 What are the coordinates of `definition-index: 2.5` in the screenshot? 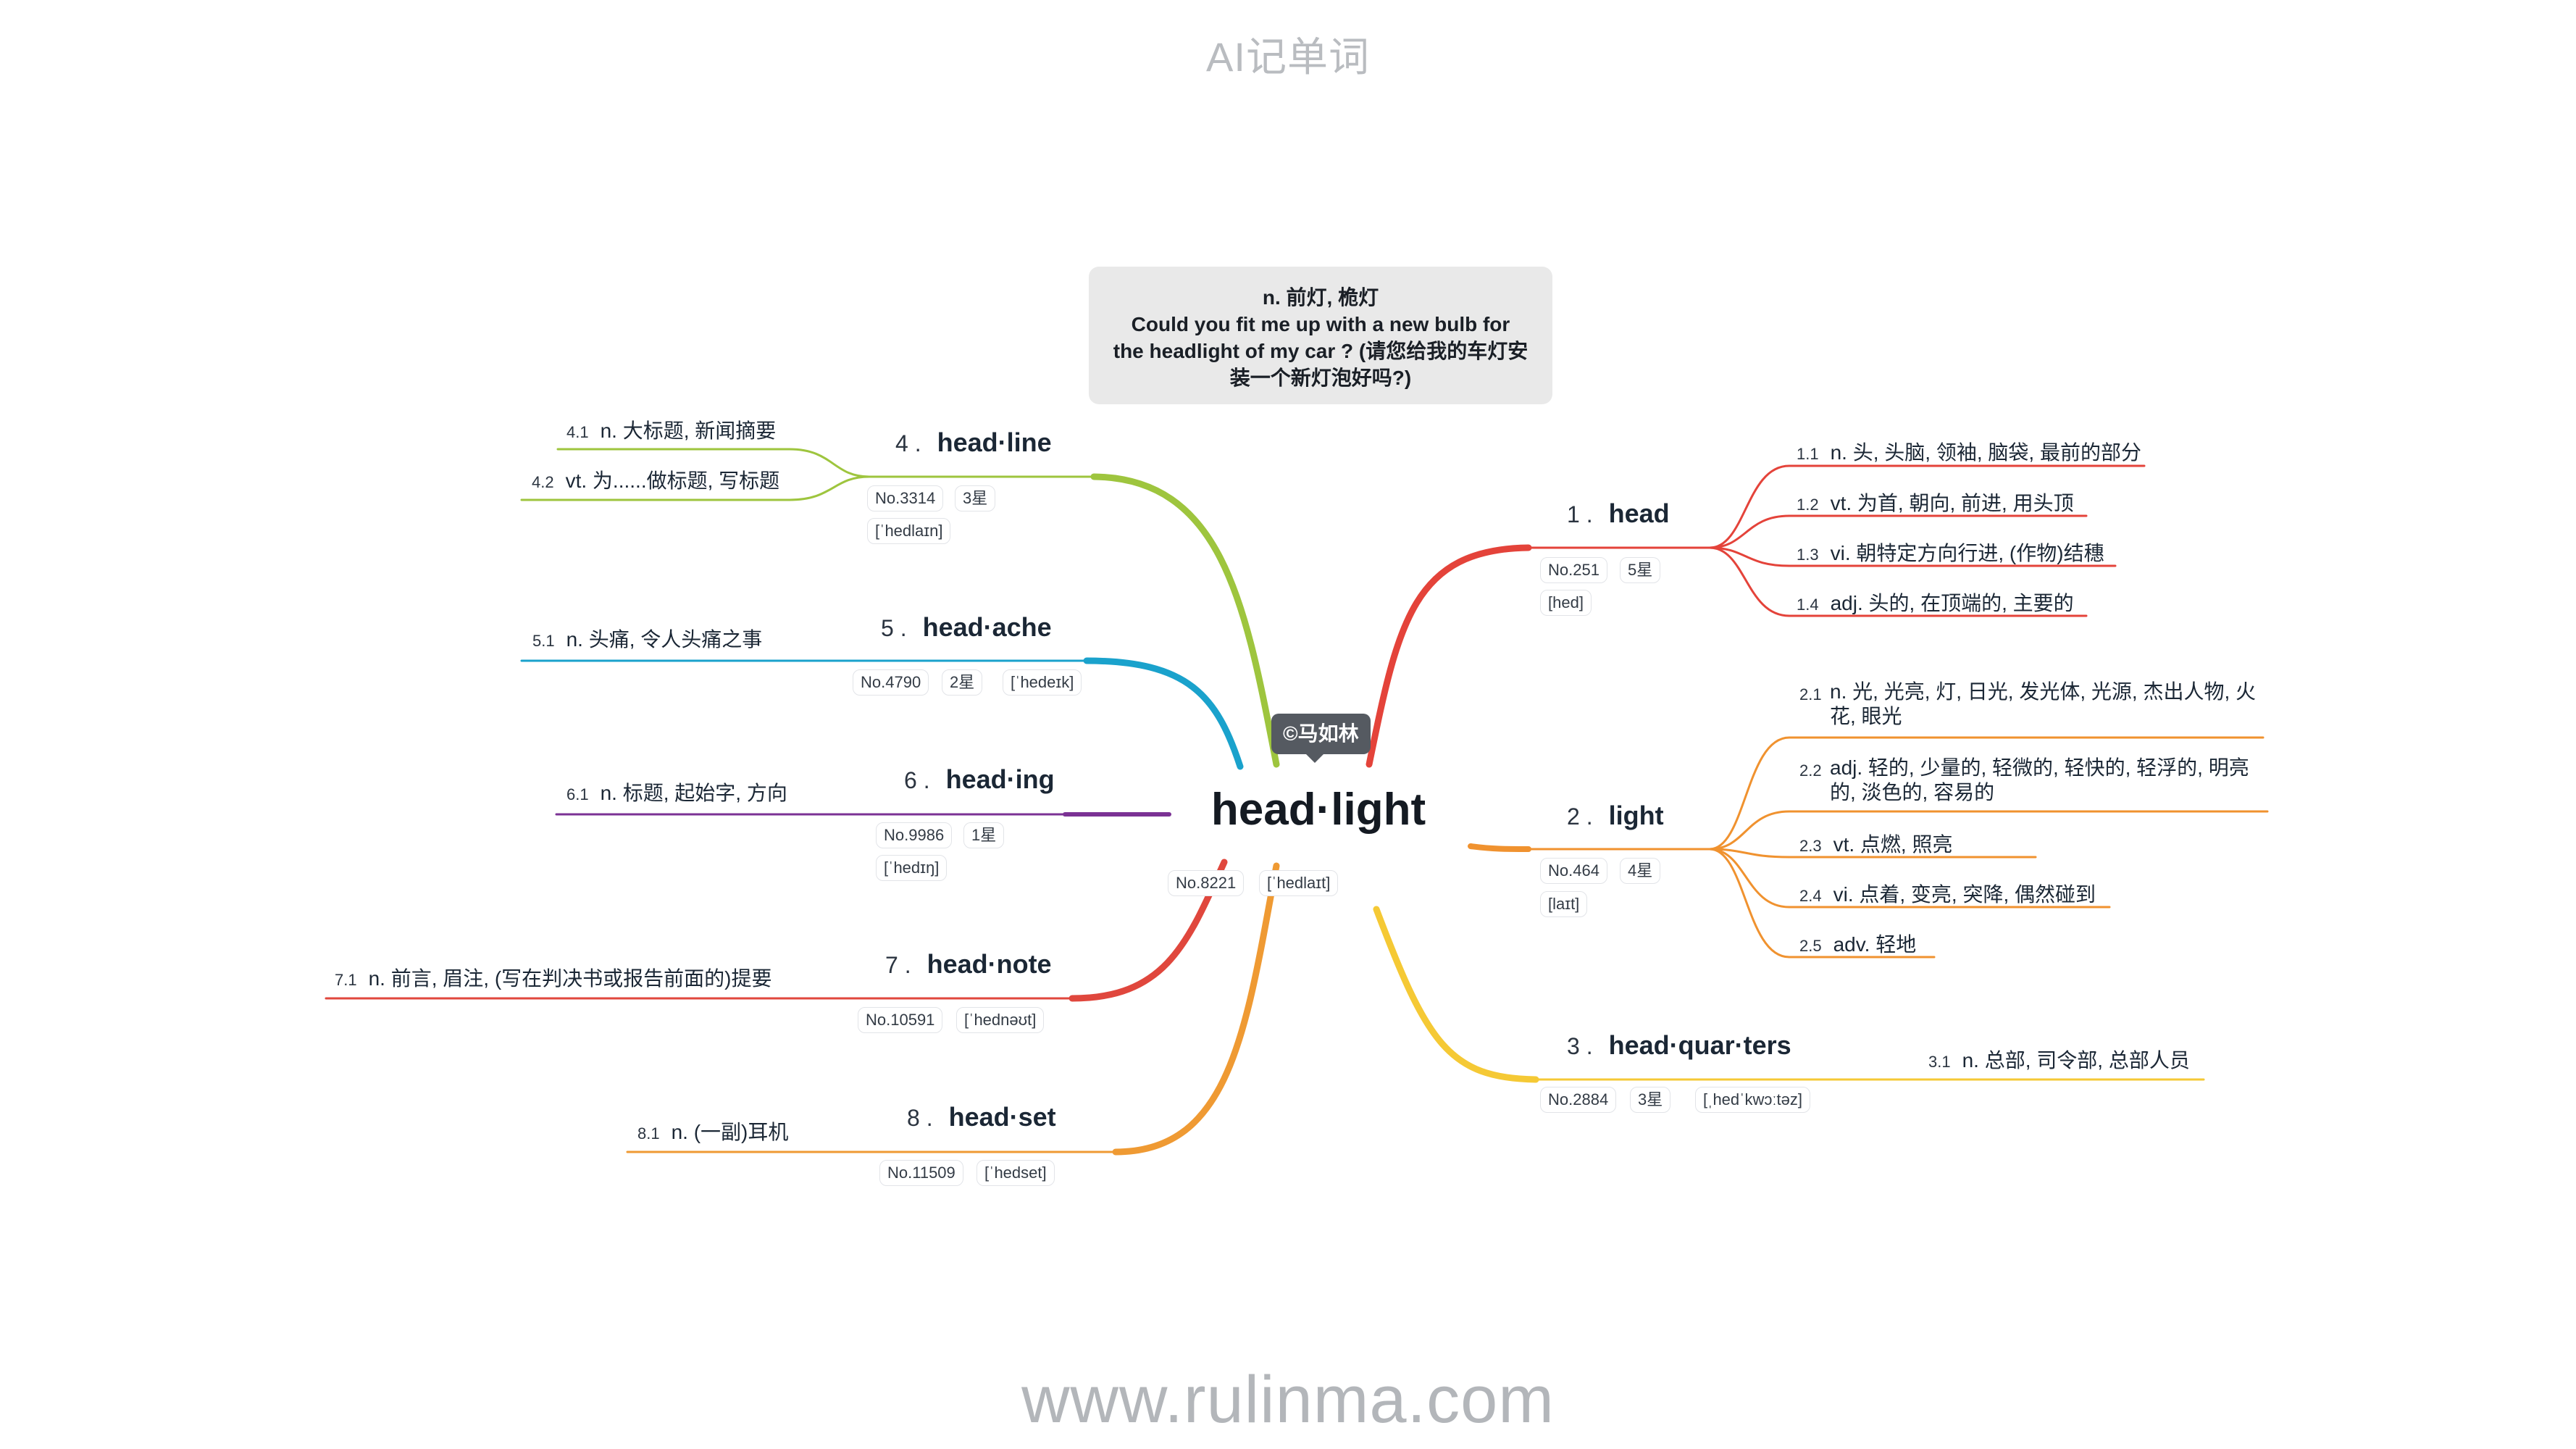 It's located at (1811, 946).